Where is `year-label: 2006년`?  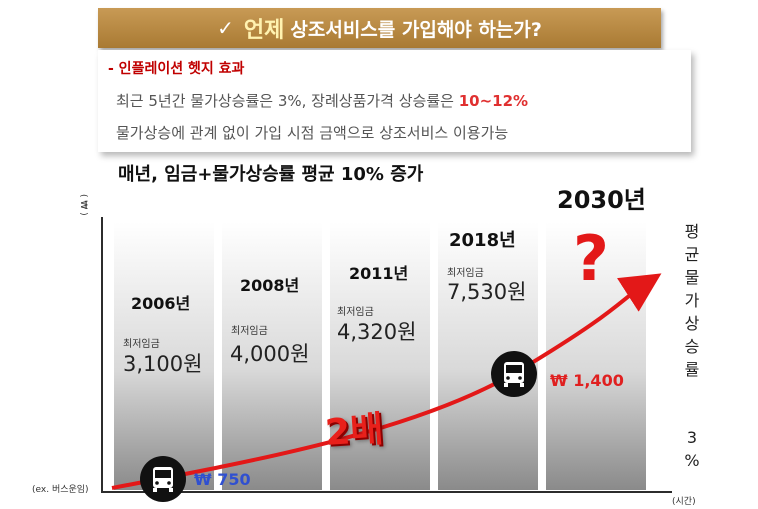
year-label: 2006년 is located at coordinates (161, 303).